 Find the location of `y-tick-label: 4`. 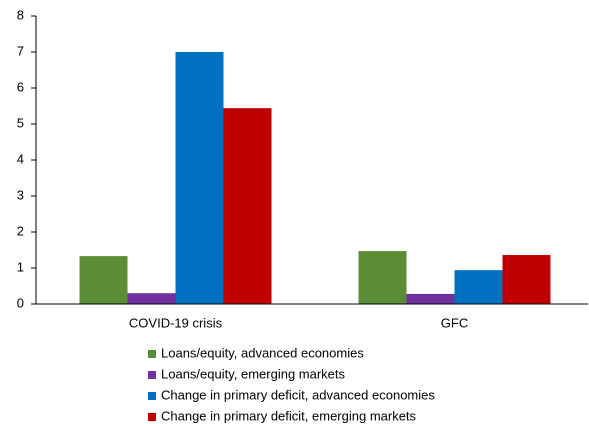

y-tick-label: 4 is located at coordinates (20, 158).